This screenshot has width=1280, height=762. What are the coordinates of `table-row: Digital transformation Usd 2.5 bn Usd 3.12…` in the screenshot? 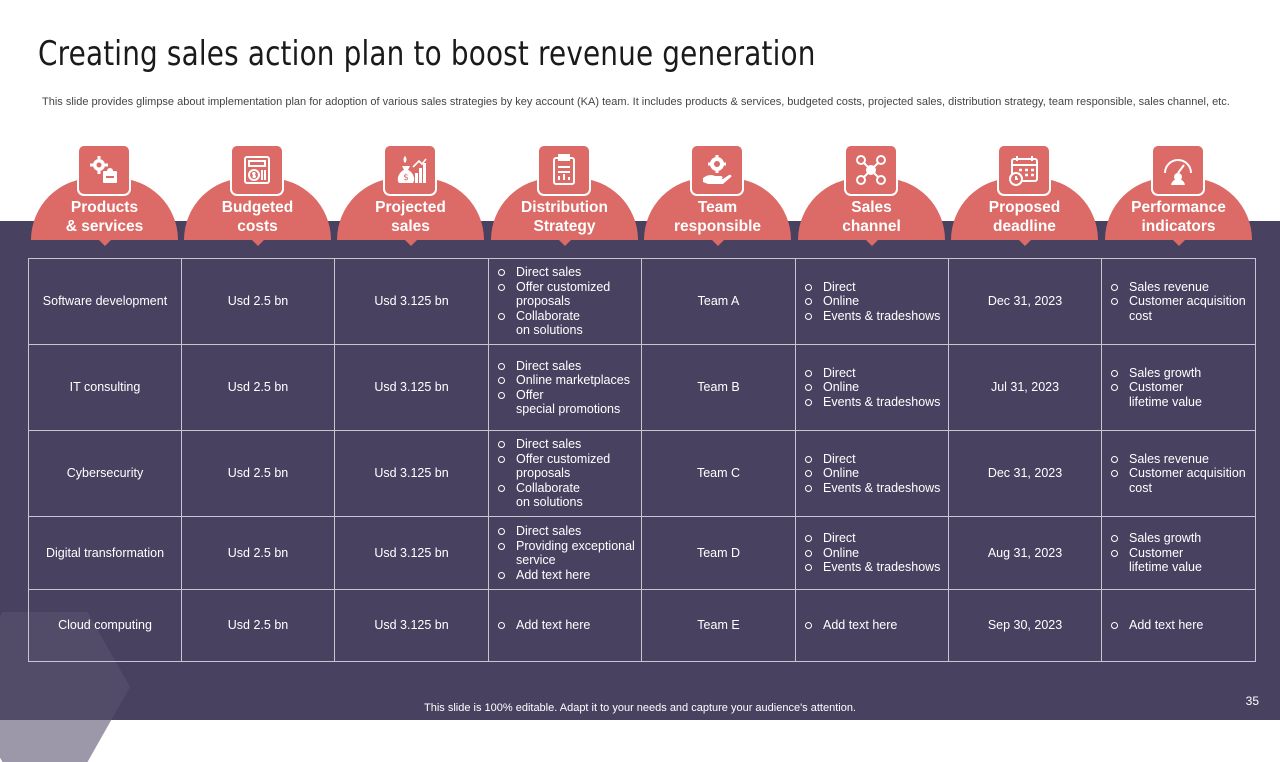 It's located at (642, 553).